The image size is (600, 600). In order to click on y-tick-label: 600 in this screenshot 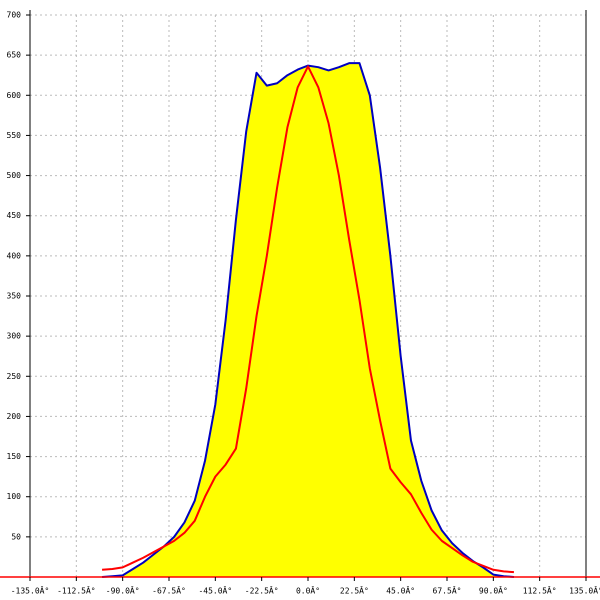, I will do `click(14, 95)`.